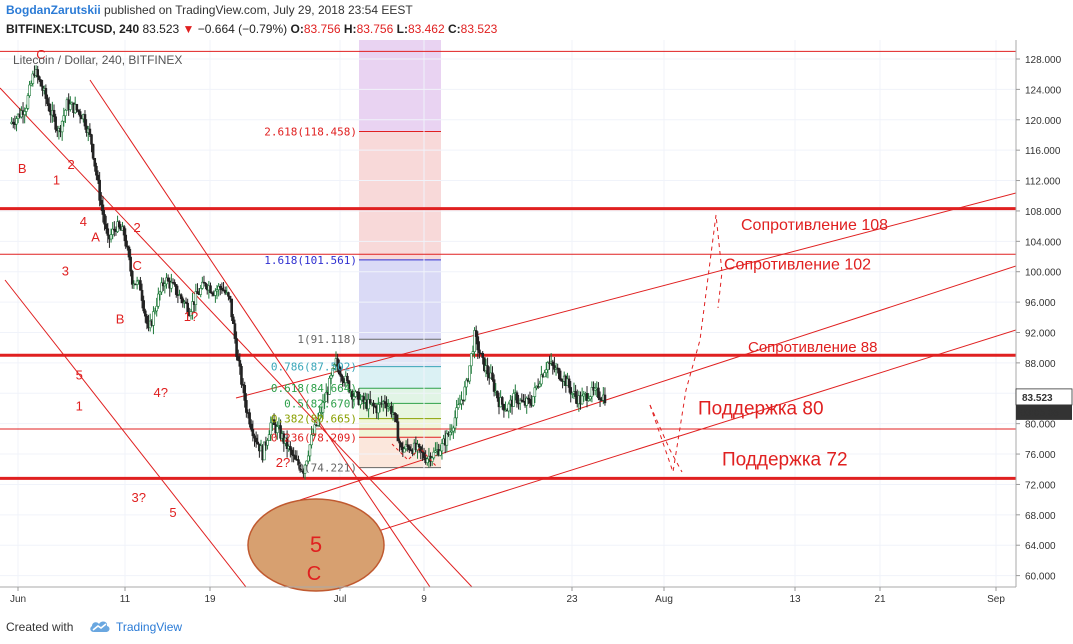 Image resolution: width=1073 pixels, height=644 pixels. What do you see at coordinates (1040, 577) in the screenshot?
I see `y-tick-label: 60.000` at bounding box center [1040, 577].